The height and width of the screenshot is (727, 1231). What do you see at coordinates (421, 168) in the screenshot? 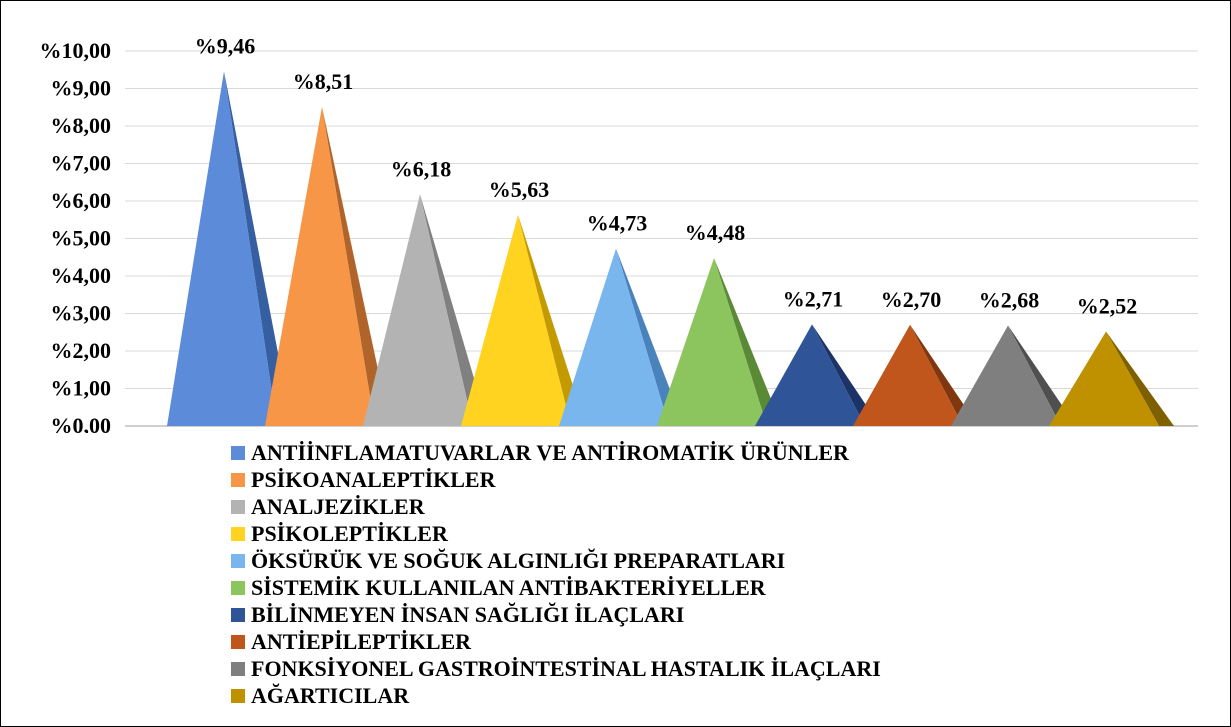
I see `data-label: %6,18` at bounding box center [421, 168].